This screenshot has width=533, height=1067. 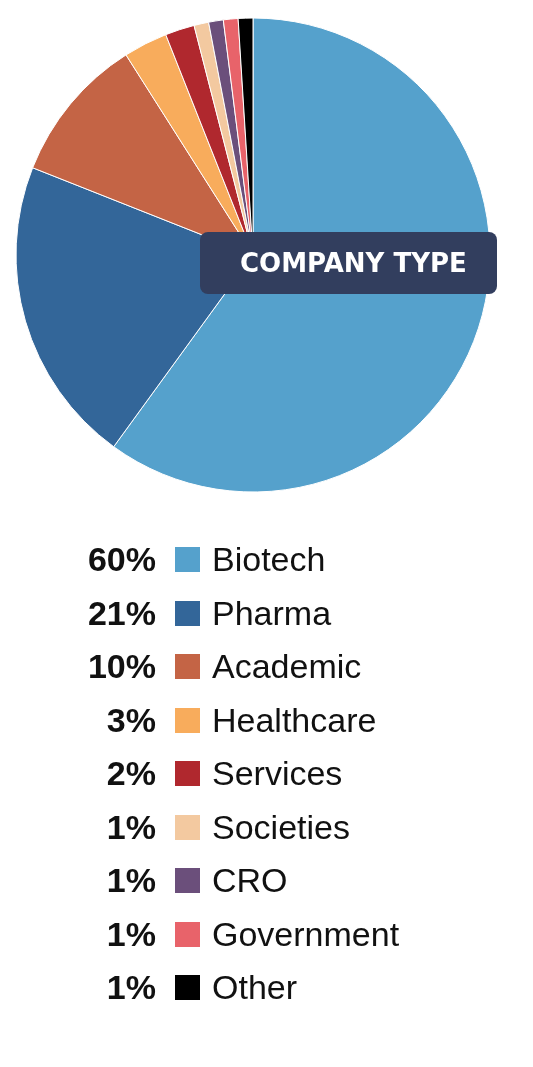 What do you see at coordinates (130, 720) in the screenshot?
I see `data-label: 3%` at bounding box center [130, 720].